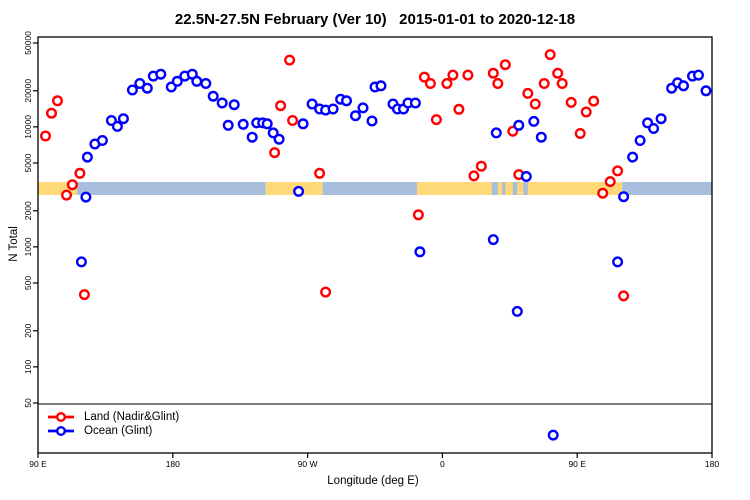 Image resolution: width=750 pixels, height=500 pixels. I want to click on legend-item-ocean: Ocean (Glint), so click(112, 431).